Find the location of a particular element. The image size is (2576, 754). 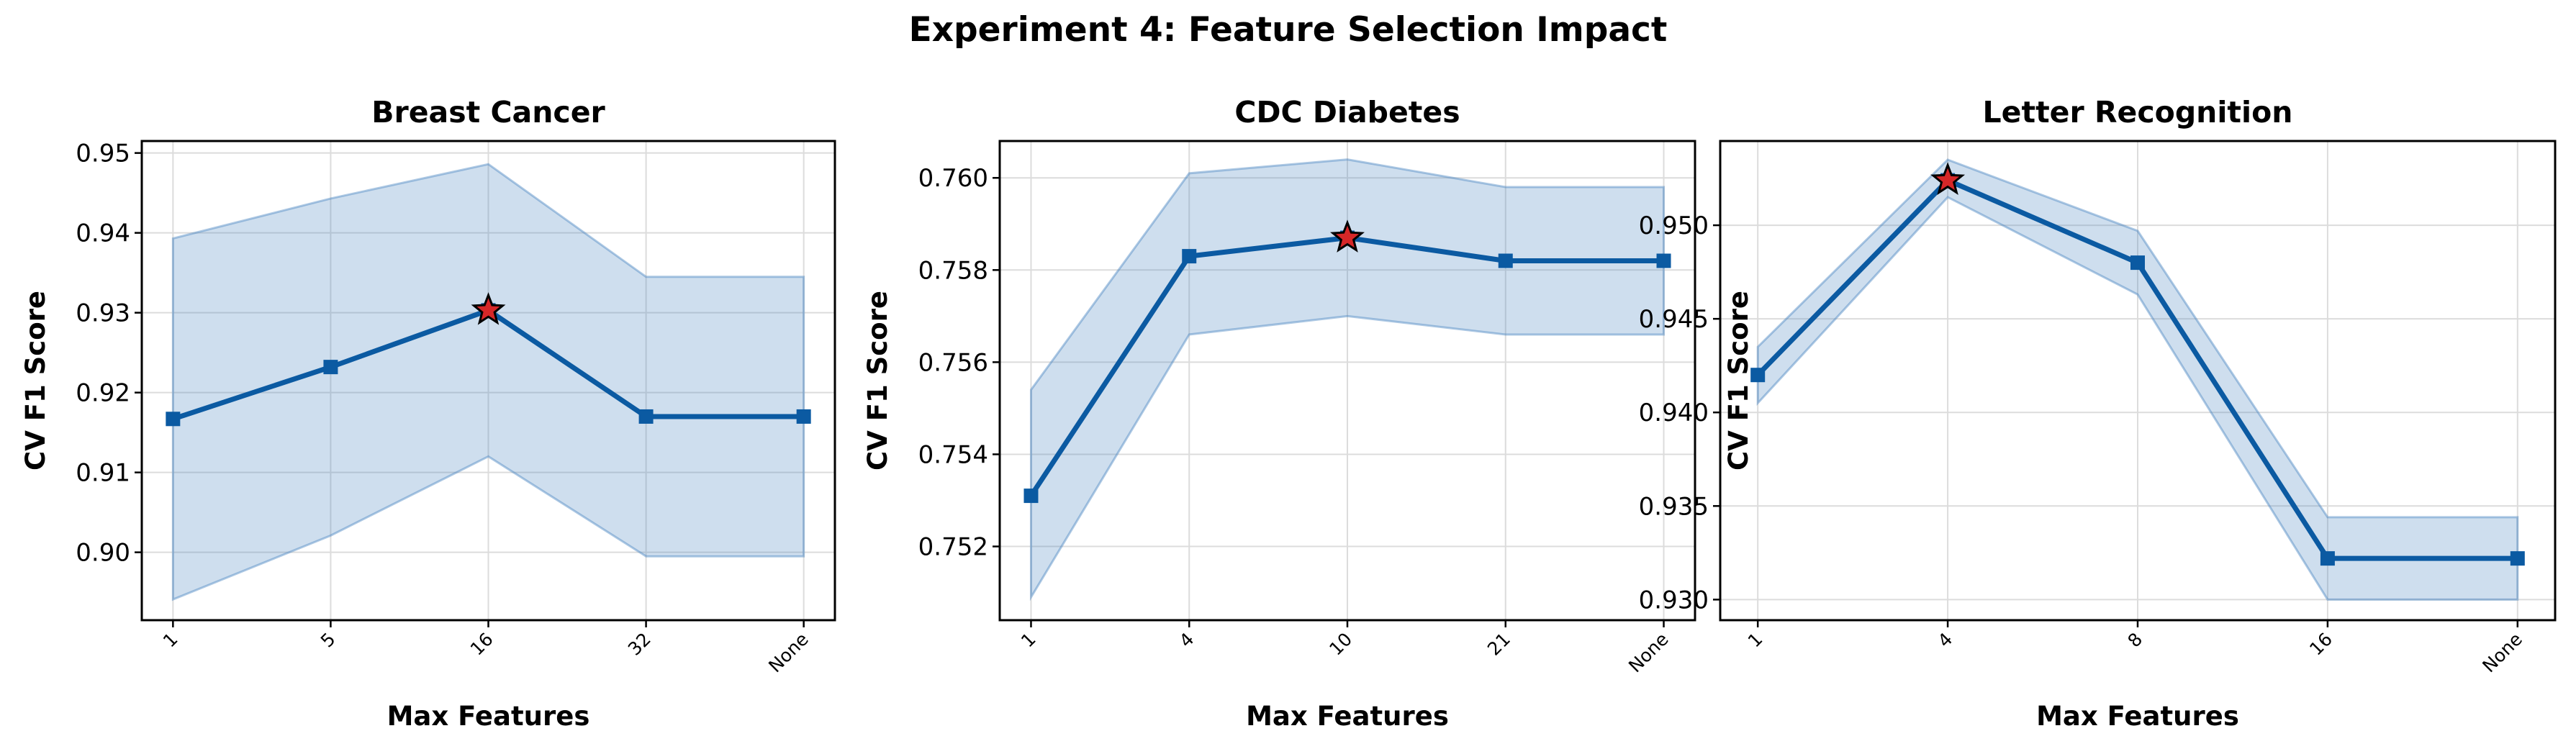

y-tick-label: 0.758 is located at coordinates (953, 270).